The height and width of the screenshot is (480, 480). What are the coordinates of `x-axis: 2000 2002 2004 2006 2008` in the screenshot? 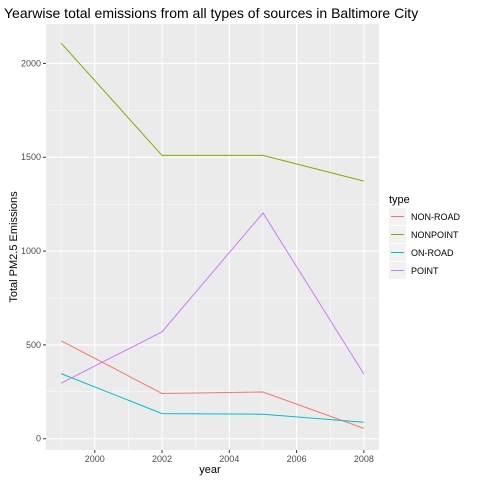 It's located at (229, 457).